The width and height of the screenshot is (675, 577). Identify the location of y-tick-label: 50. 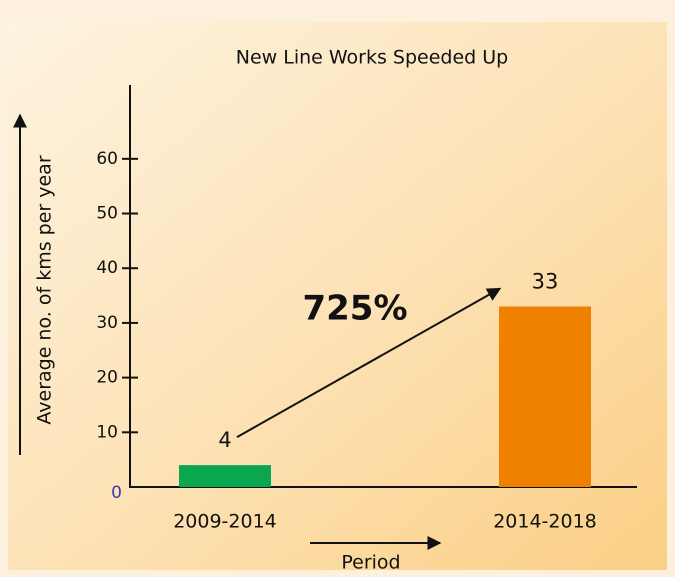
(107, 214).